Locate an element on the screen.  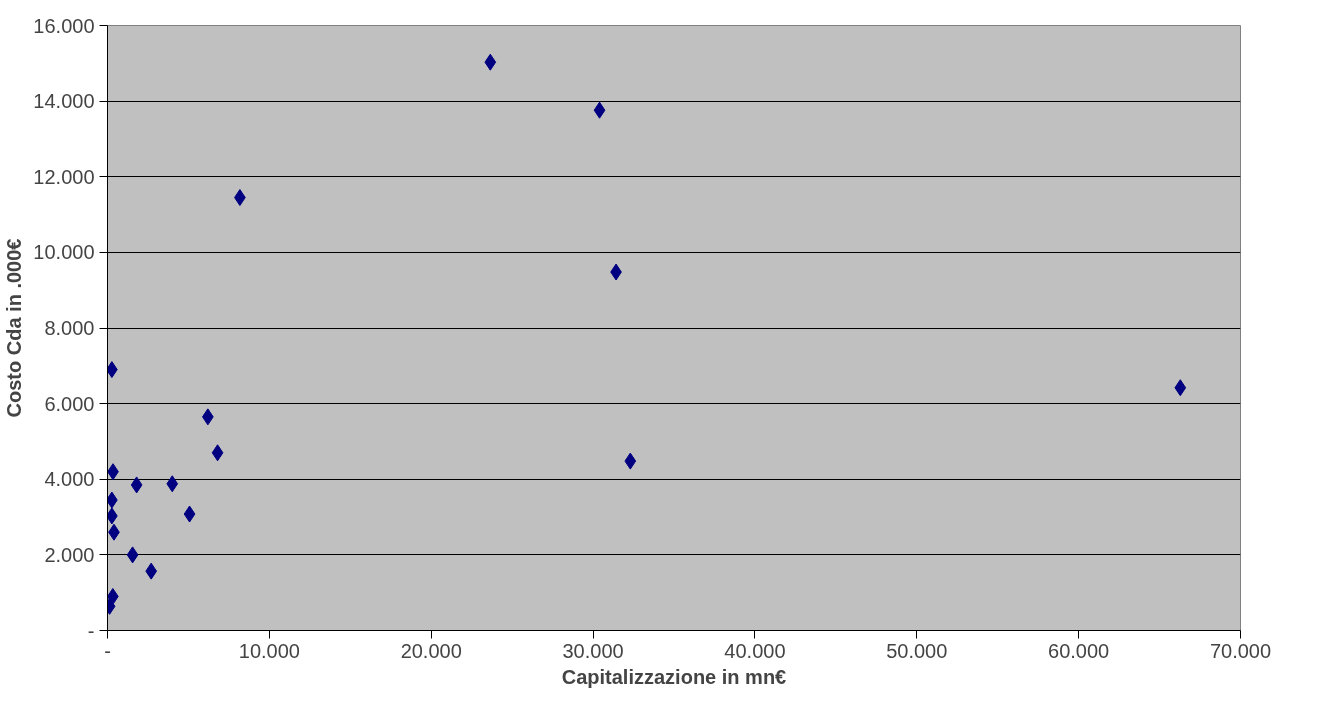
x-tick-label: 40.000 is located at coordinates (755, 650).